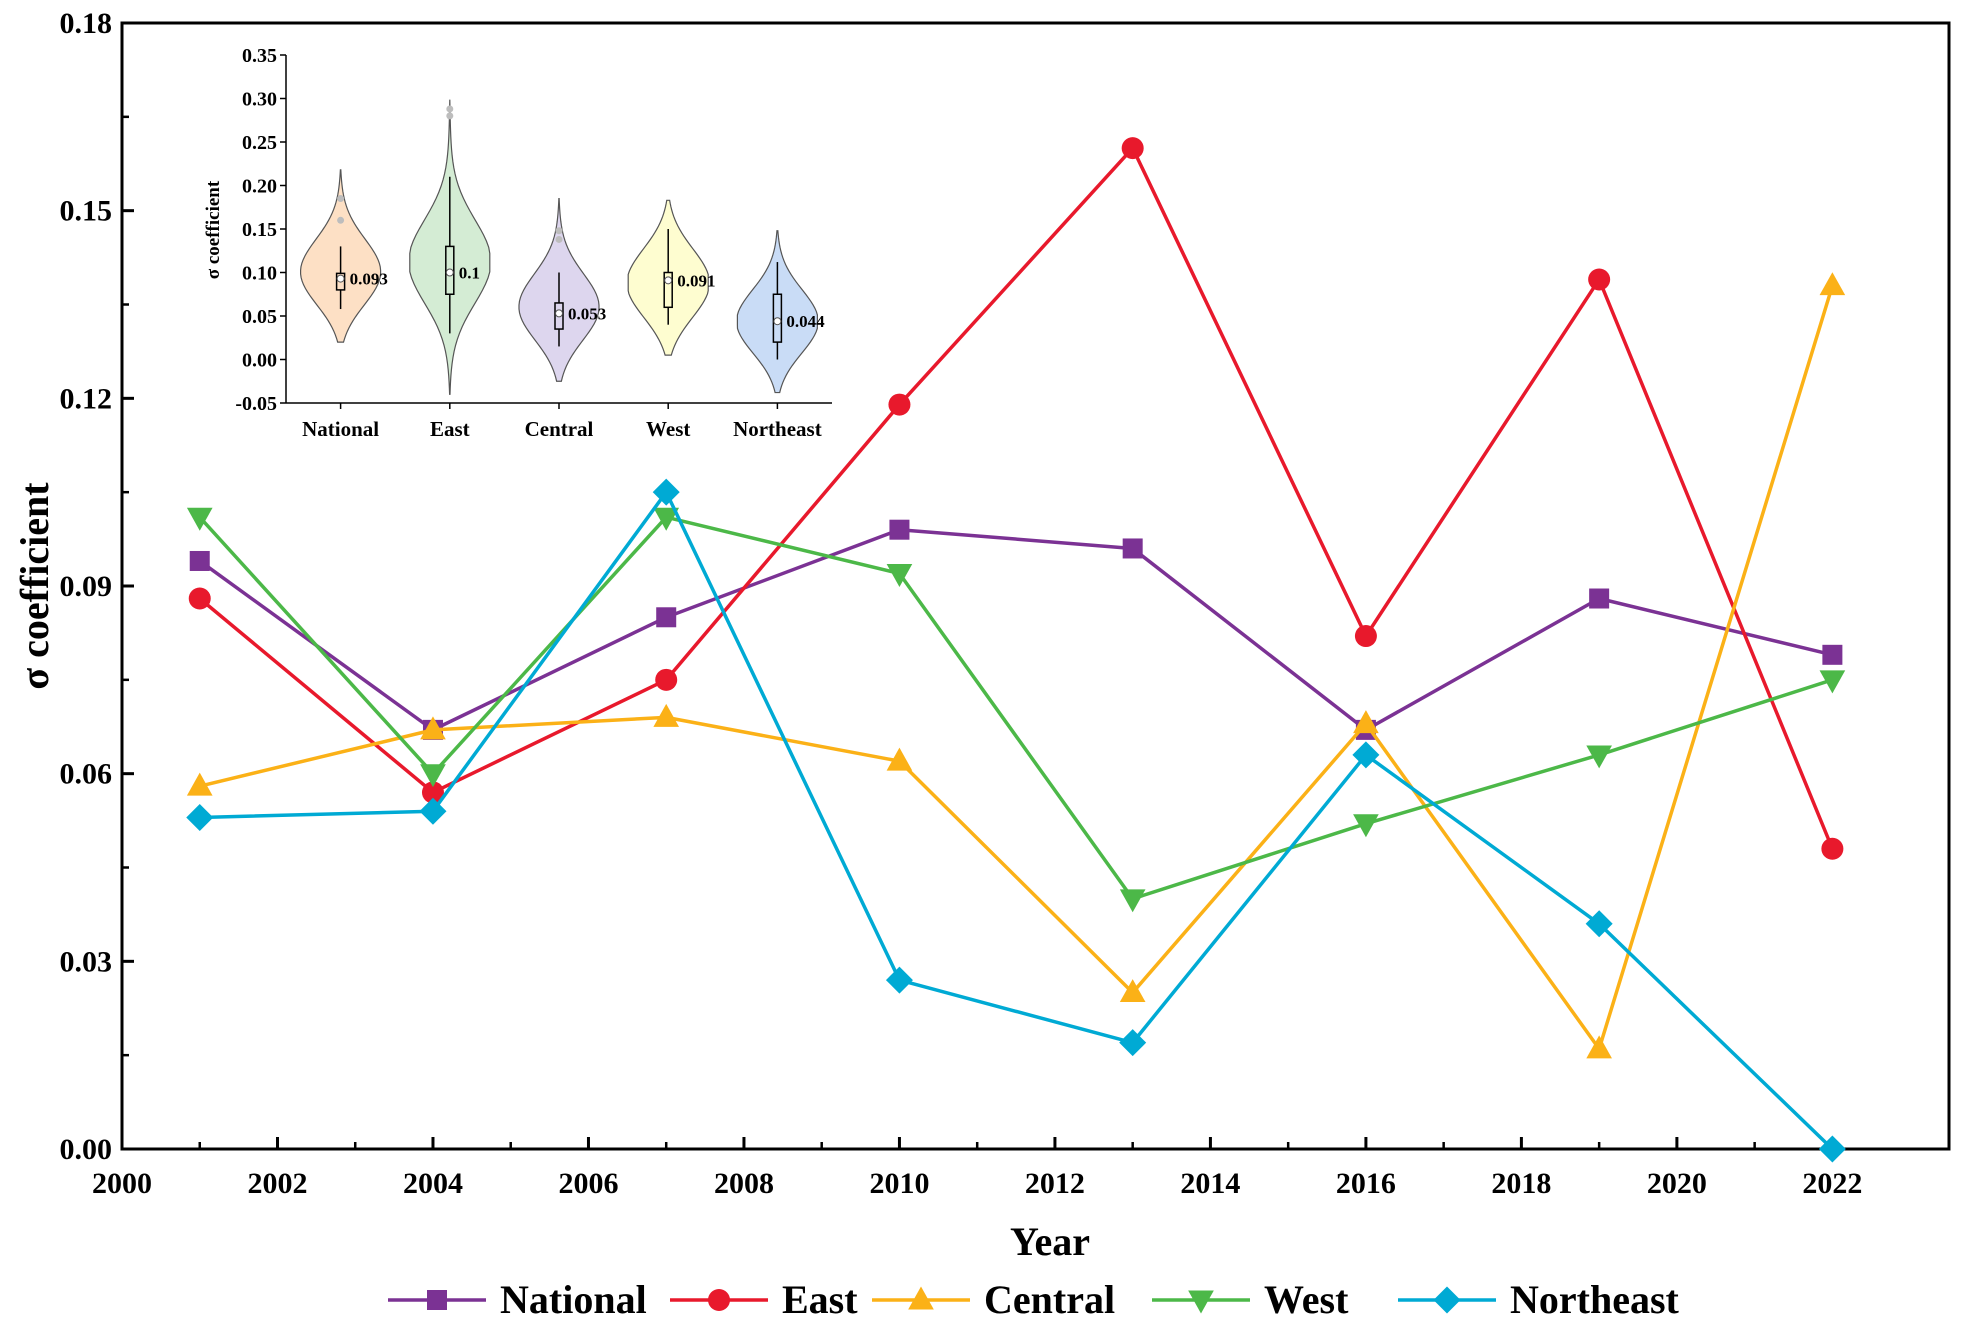  Describe the element at coordinates (122, 1183) in the screenshot. I see `x-tick-label-2000: 2000` at that location.